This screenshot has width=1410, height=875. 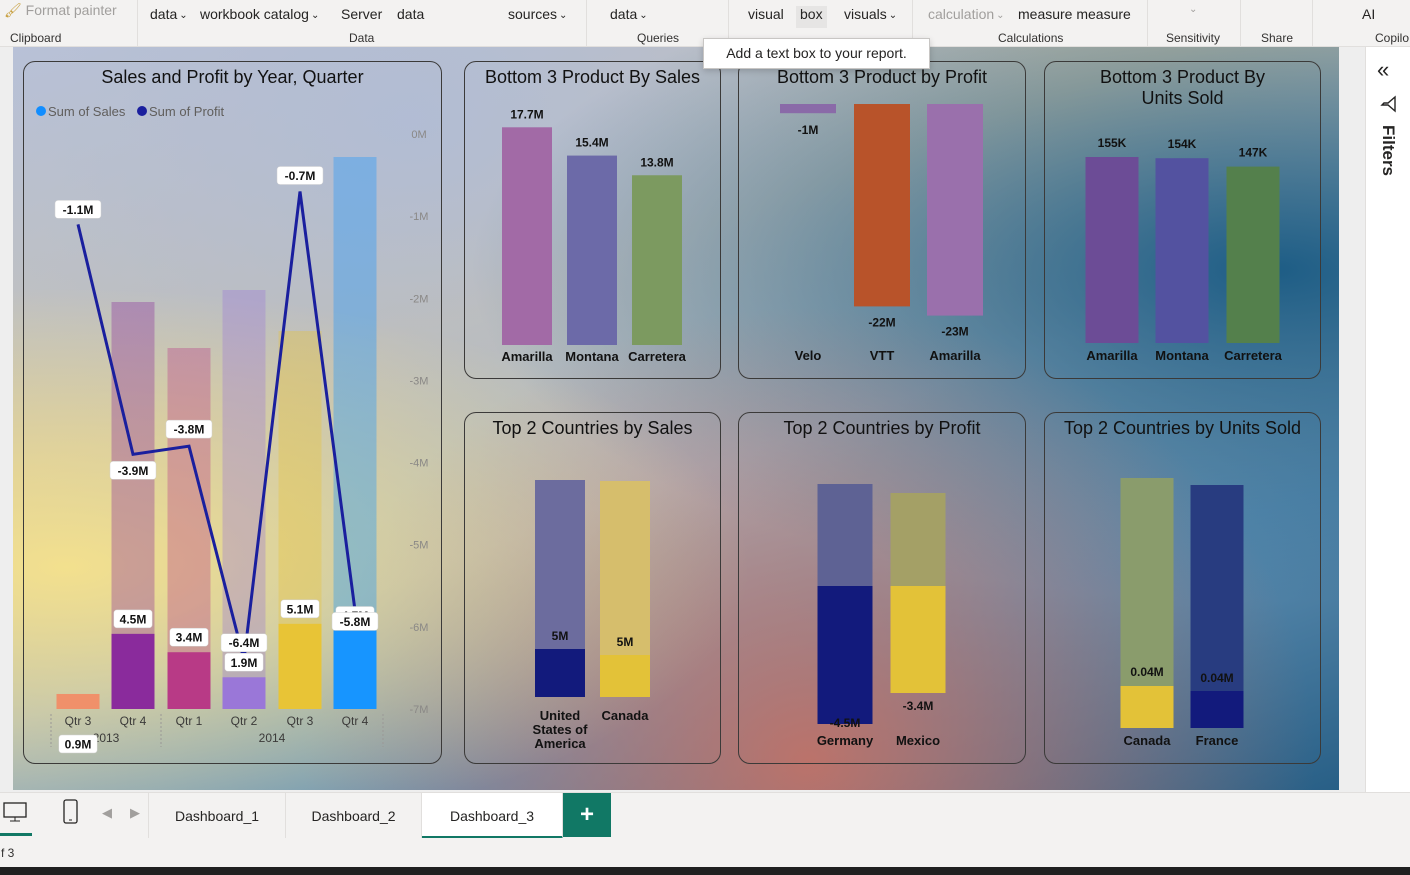 I want to click on y-axis-tick: -4M, so click(x=419, y=464).